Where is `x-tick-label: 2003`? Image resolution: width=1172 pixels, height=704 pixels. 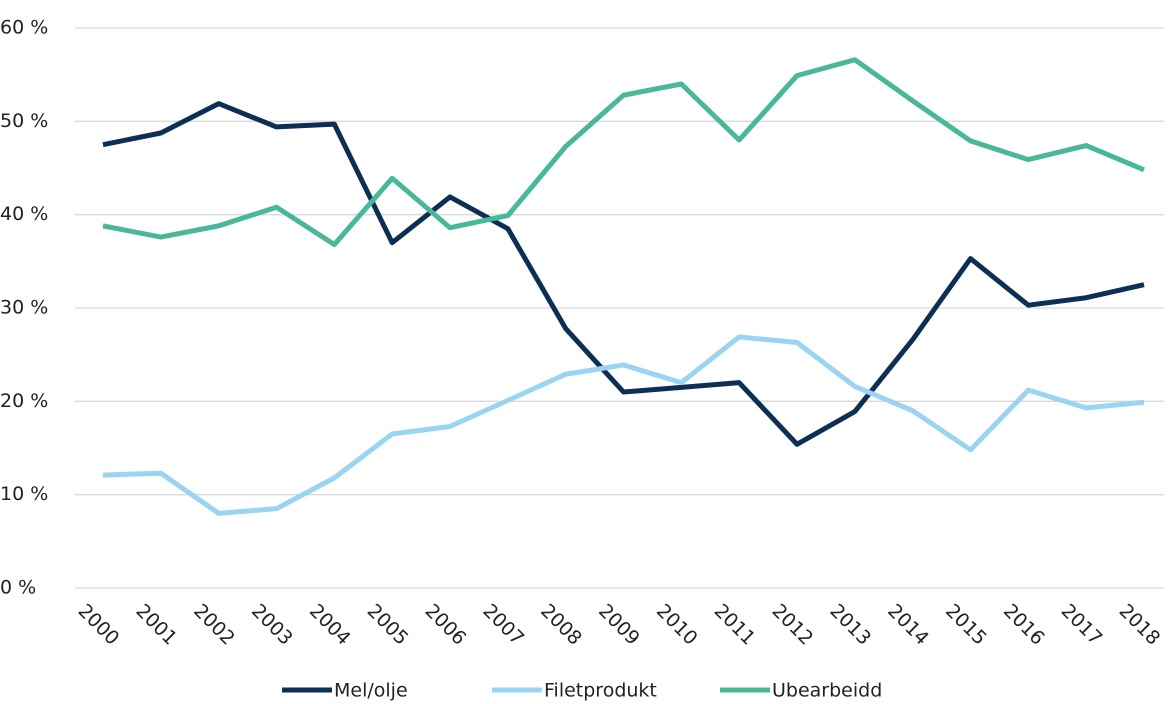
x-tick-label: 2003 is located at coordinates (272, 625).